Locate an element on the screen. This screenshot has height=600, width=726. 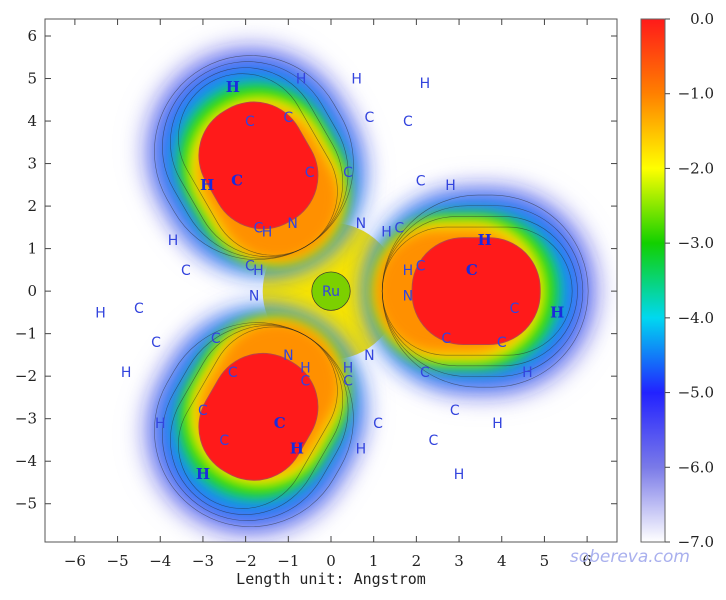
y-tick-label: −1 is located at coordinates (26, 334).